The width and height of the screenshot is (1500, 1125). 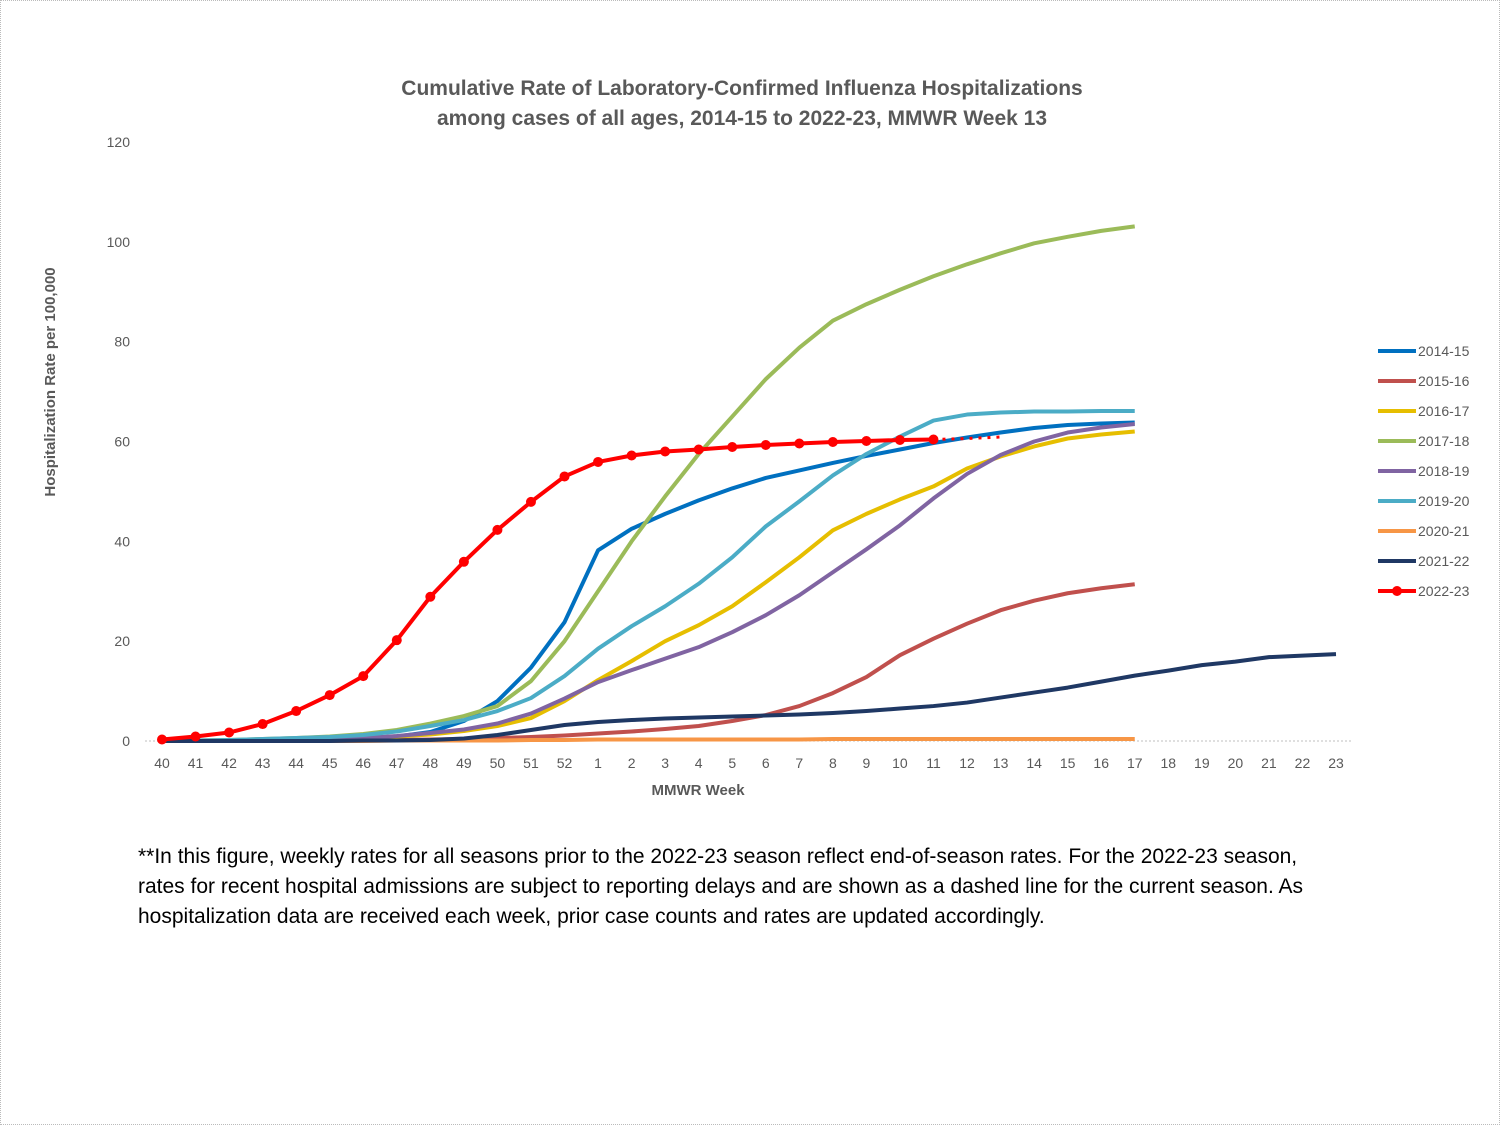 What do you see at coordinates (363, 763) in the screenshot?
I see `x-tick-label: 46` at bounding box center [363, 763].